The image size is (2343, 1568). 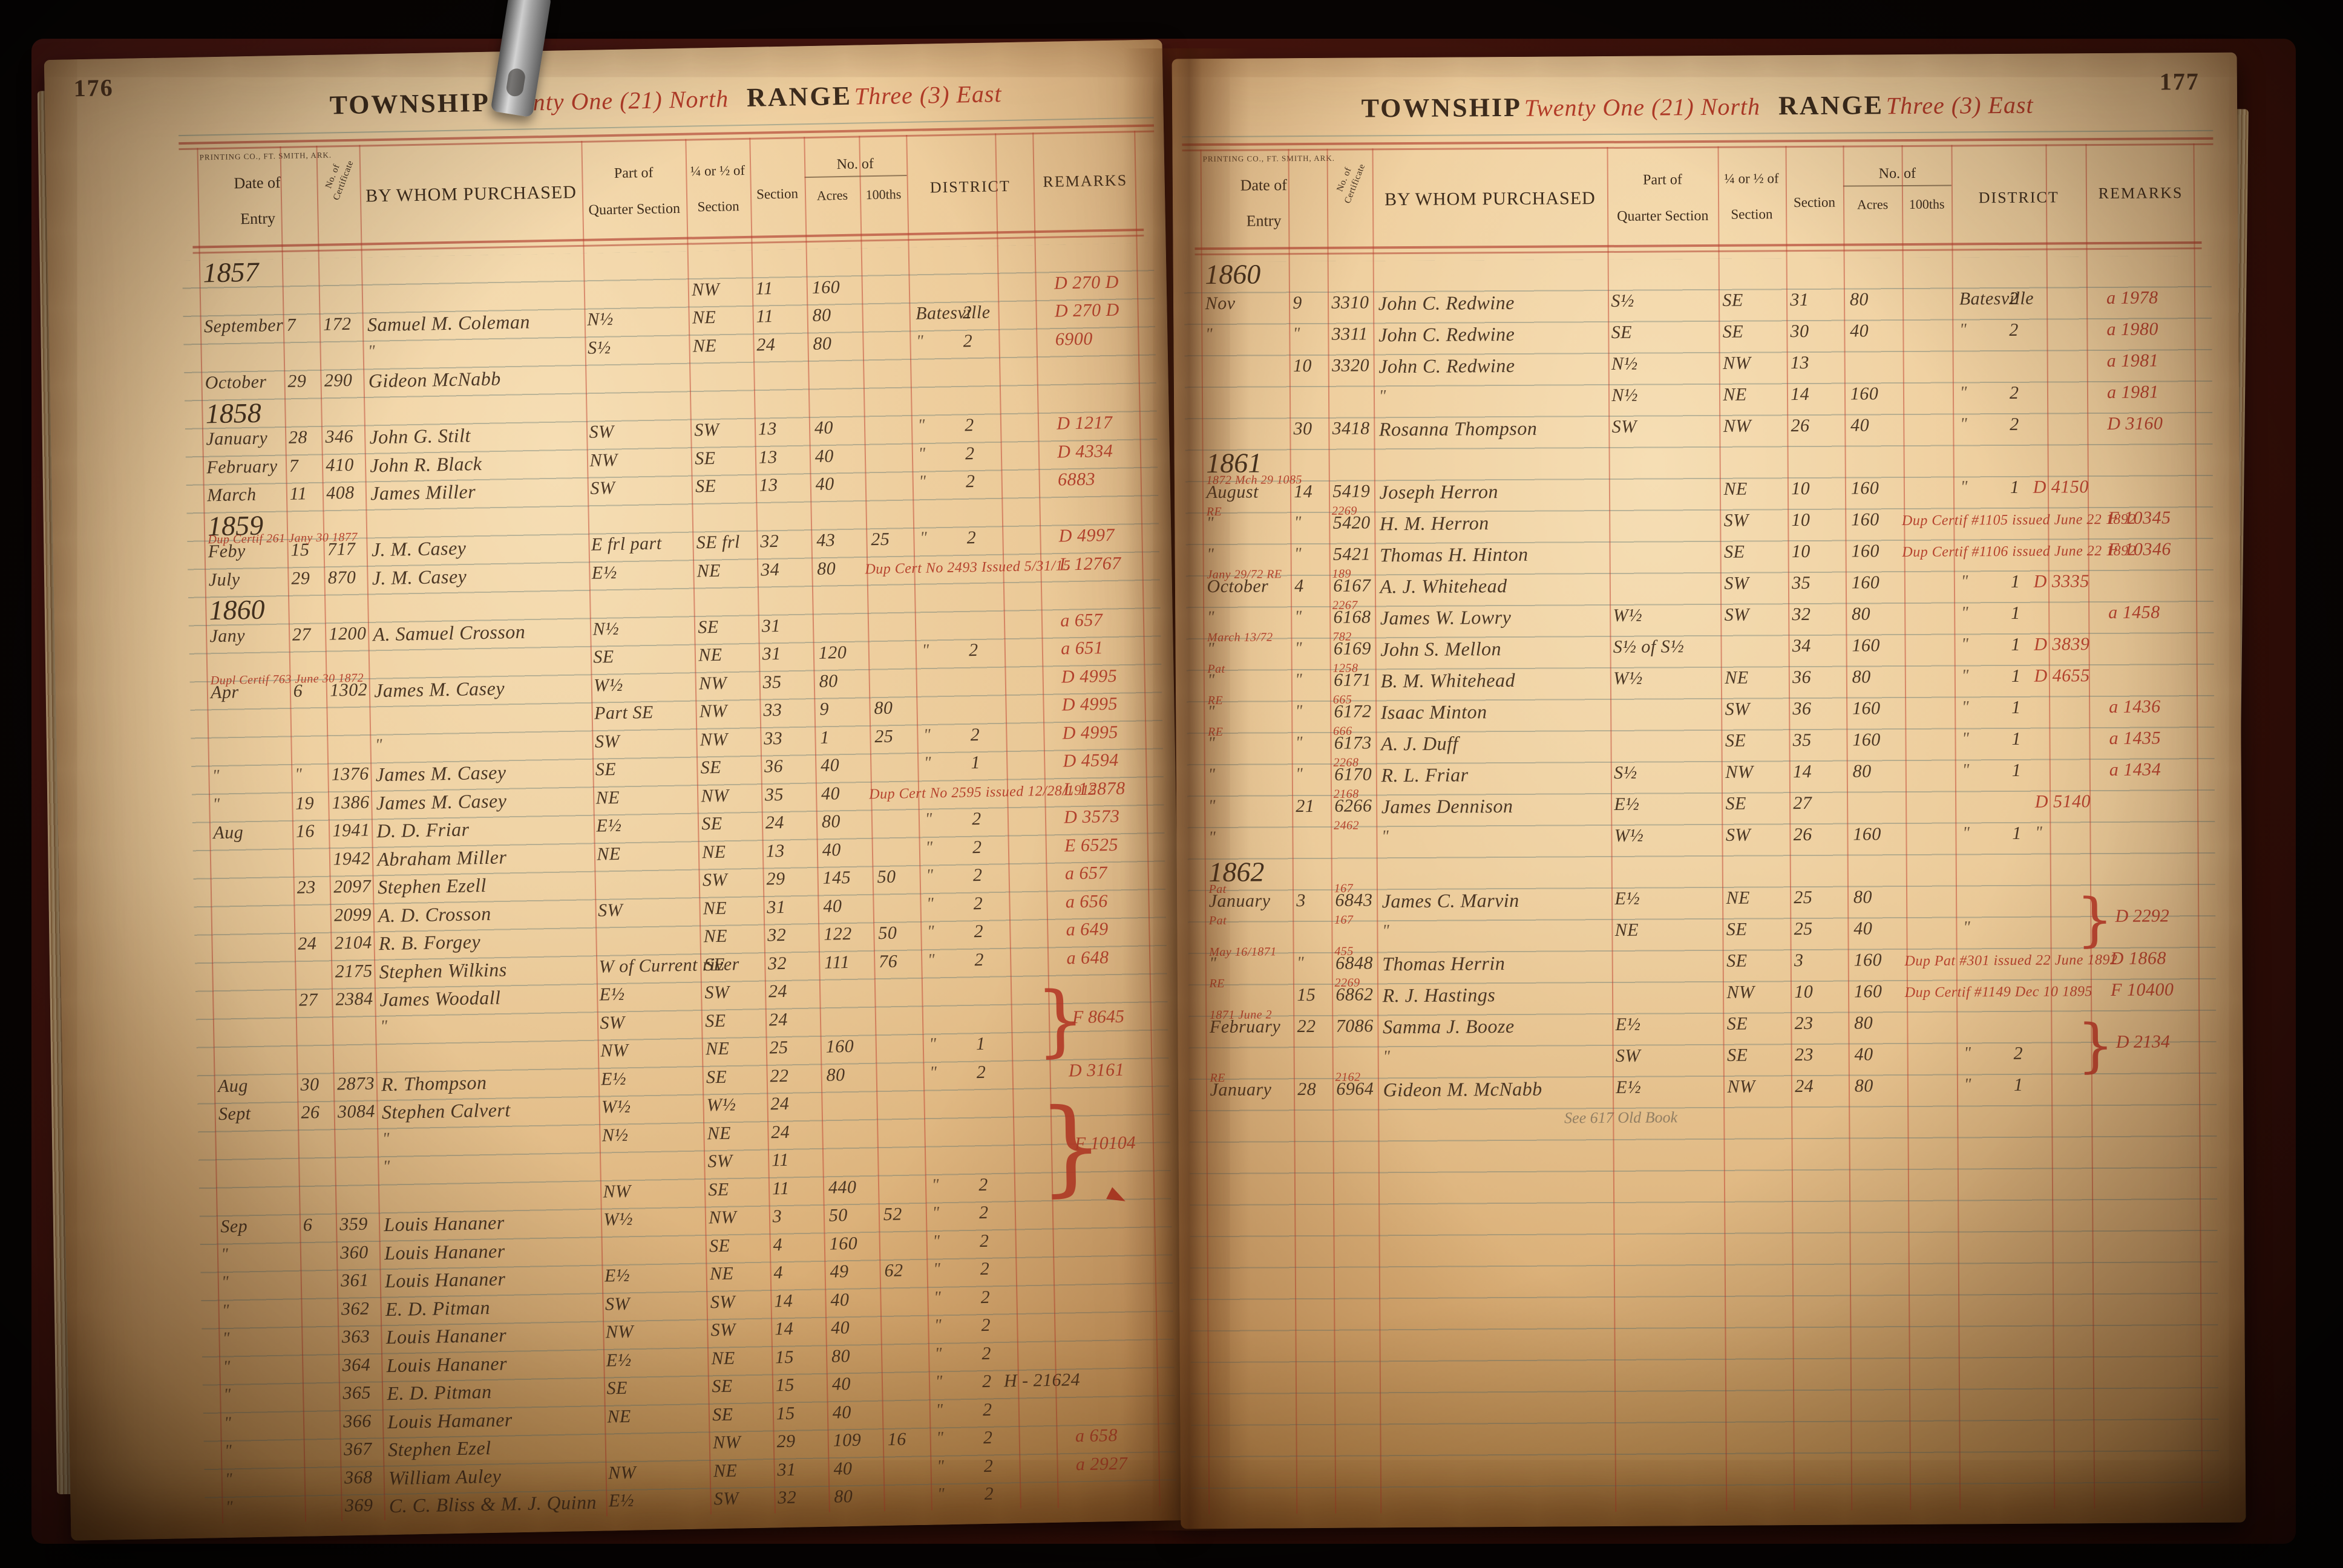 What do you see at coordinates (1074, 339) in the screenshot?
I see `remark: 6900` at bounding box center [1074, 339].